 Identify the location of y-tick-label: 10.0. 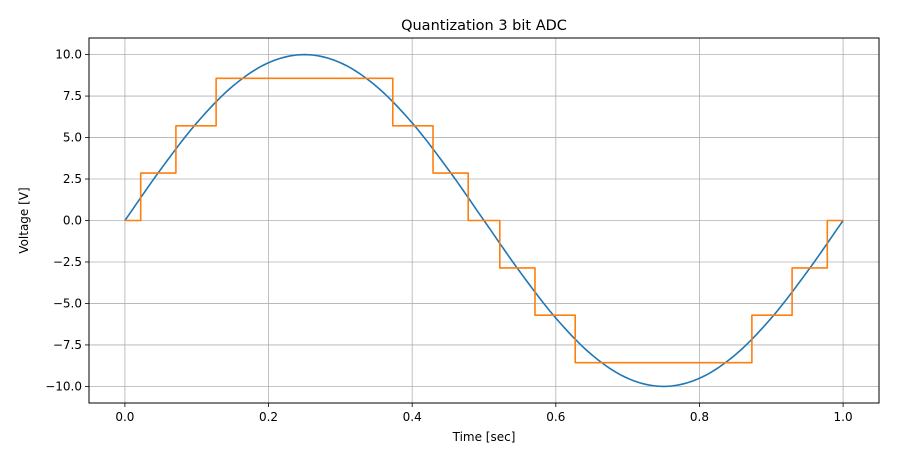
(68, 55).